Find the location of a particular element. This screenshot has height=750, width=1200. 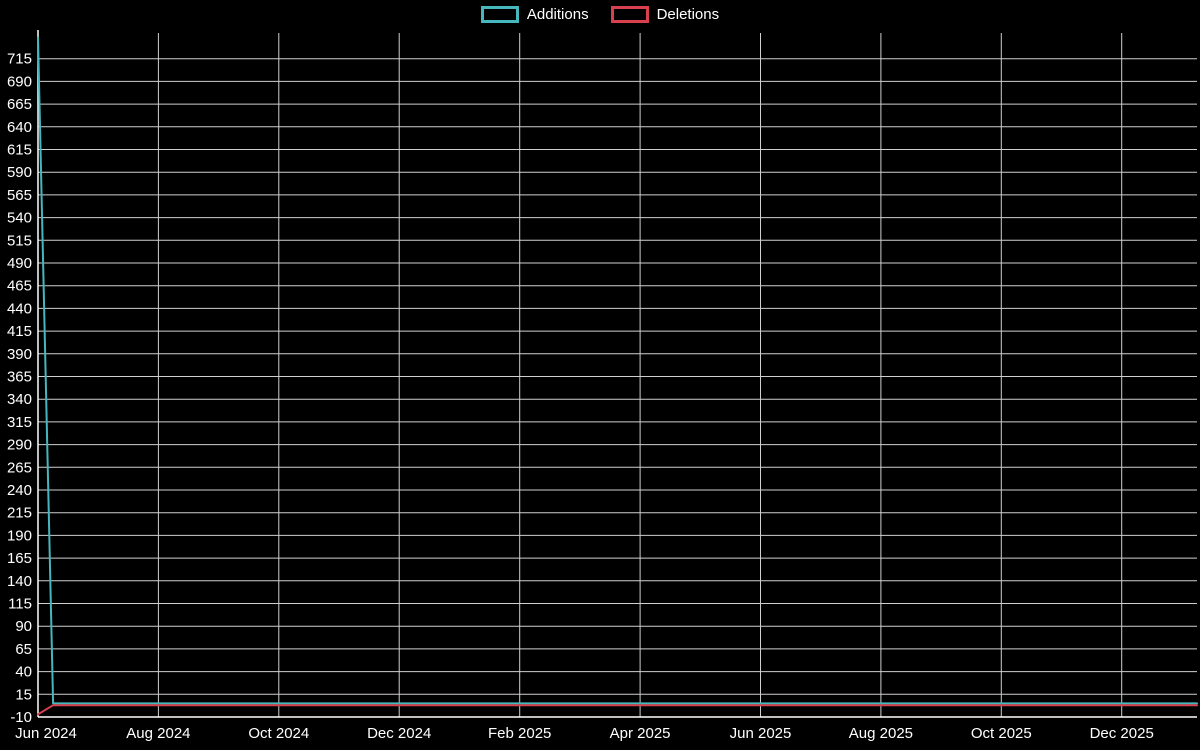

svg-text: 165 is located at coordinates (19, 558).